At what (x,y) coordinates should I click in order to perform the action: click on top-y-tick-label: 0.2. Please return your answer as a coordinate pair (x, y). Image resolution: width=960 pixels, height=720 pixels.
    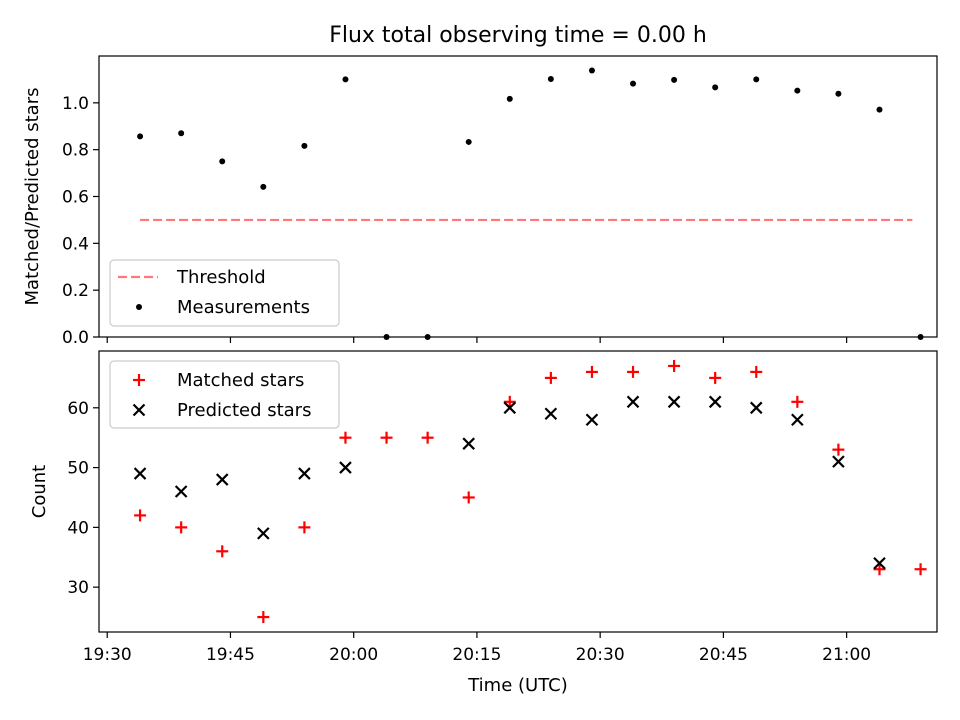
    Looking at the image, I should click on (75, 291).